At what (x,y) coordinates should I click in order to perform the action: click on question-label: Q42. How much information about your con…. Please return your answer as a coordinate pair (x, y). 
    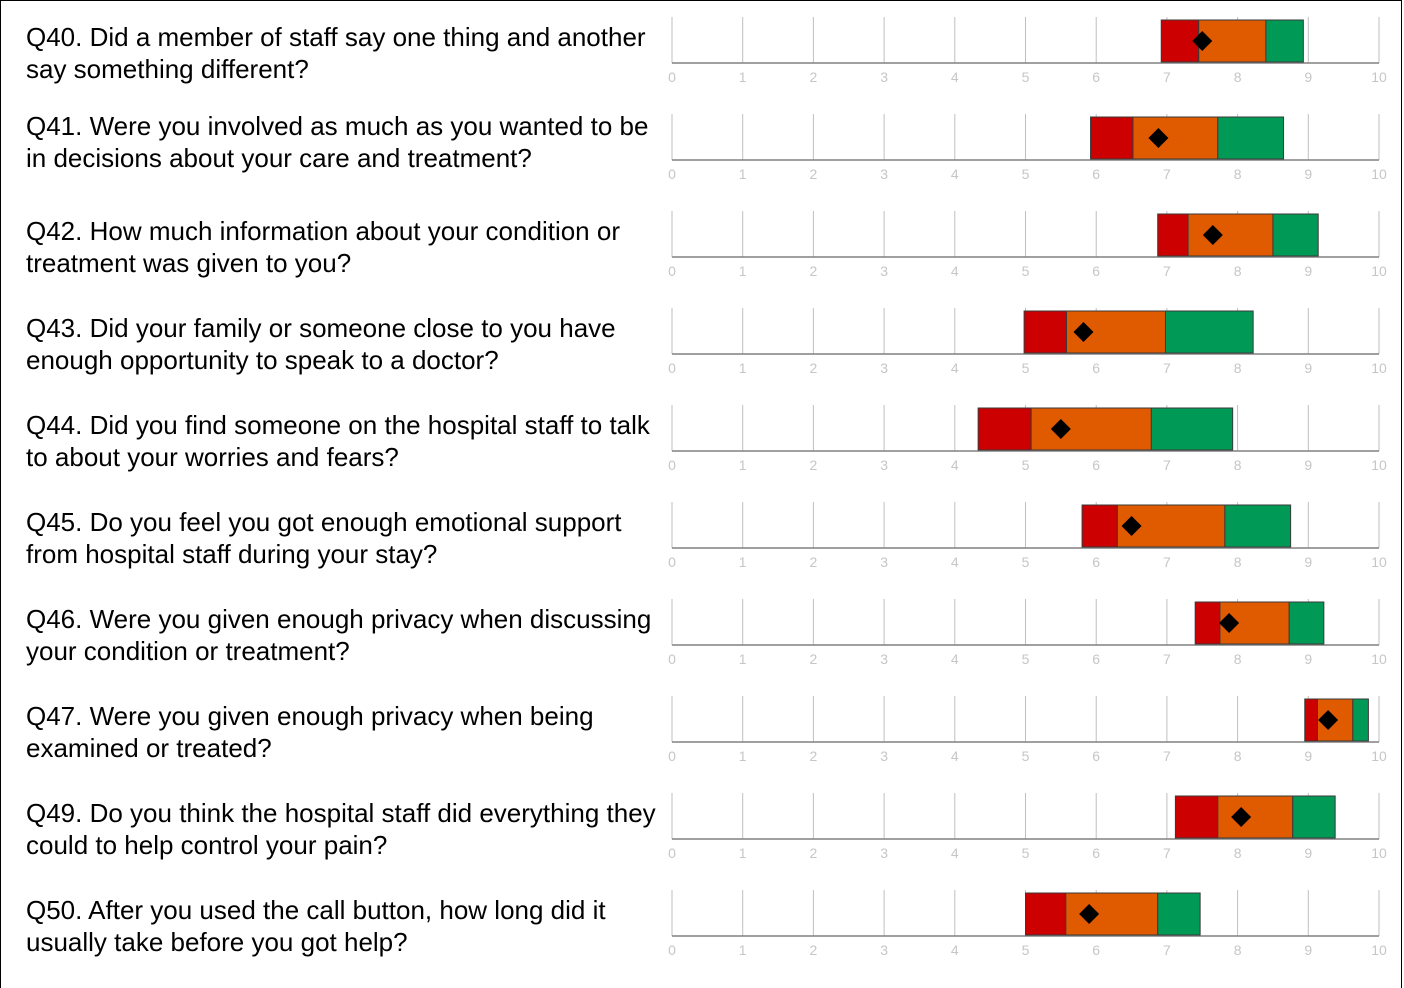
    Looking at the image, I should click on (323, 247).